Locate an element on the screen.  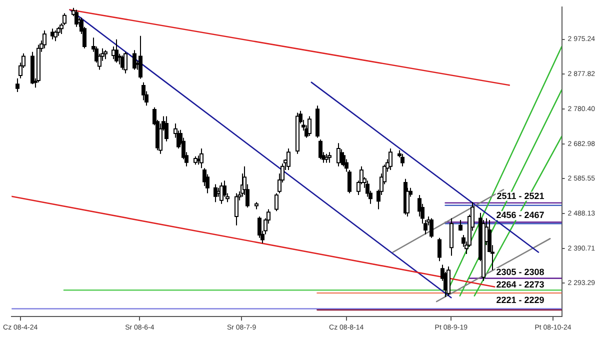
annotation: 2264 - 2273 is located at coordinates (520, 284).